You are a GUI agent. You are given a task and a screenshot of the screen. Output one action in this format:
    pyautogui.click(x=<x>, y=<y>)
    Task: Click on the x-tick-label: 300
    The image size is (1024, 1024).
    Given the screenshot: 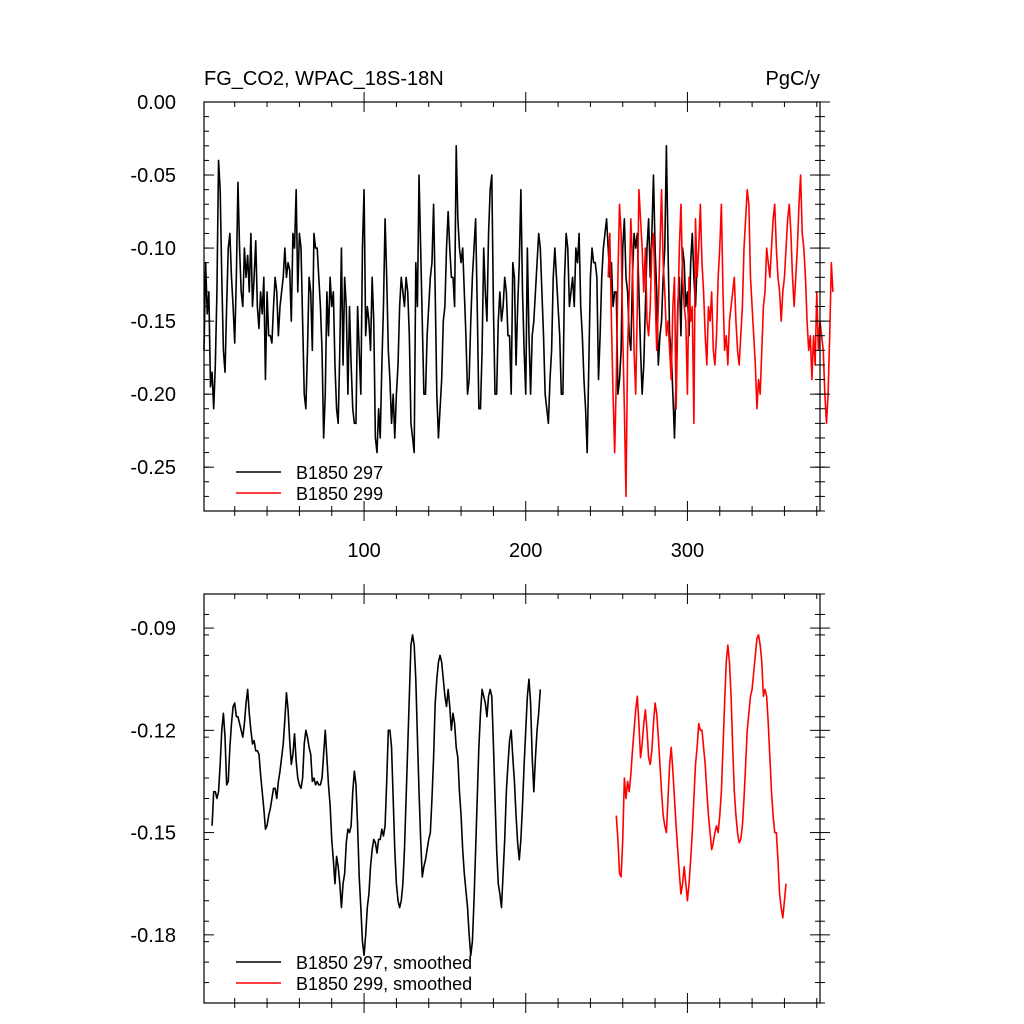 What is the action you would take?
    pyautogui.click(x=687, y=551)
    